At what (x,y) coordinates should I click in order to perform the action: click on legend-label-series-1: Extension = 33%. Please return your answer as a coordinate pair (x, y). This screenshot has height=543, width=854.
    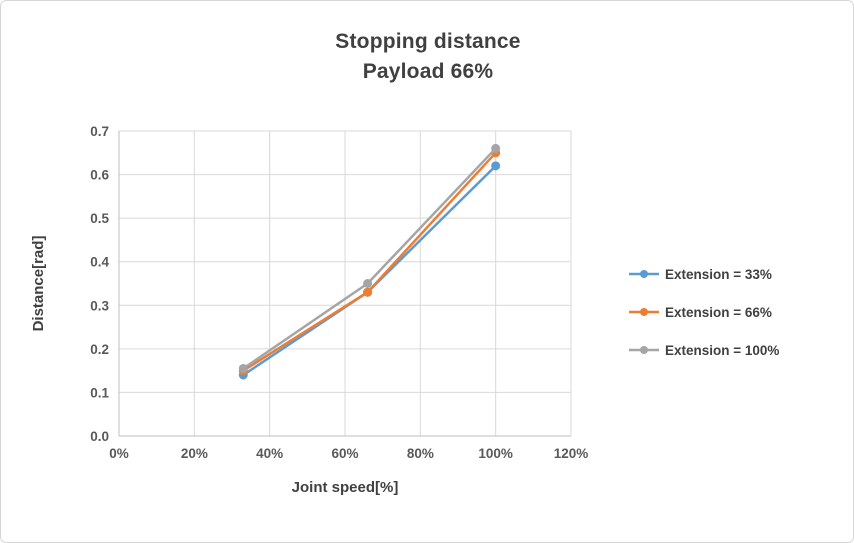
    Looking at the image, I should click on (718, 274).